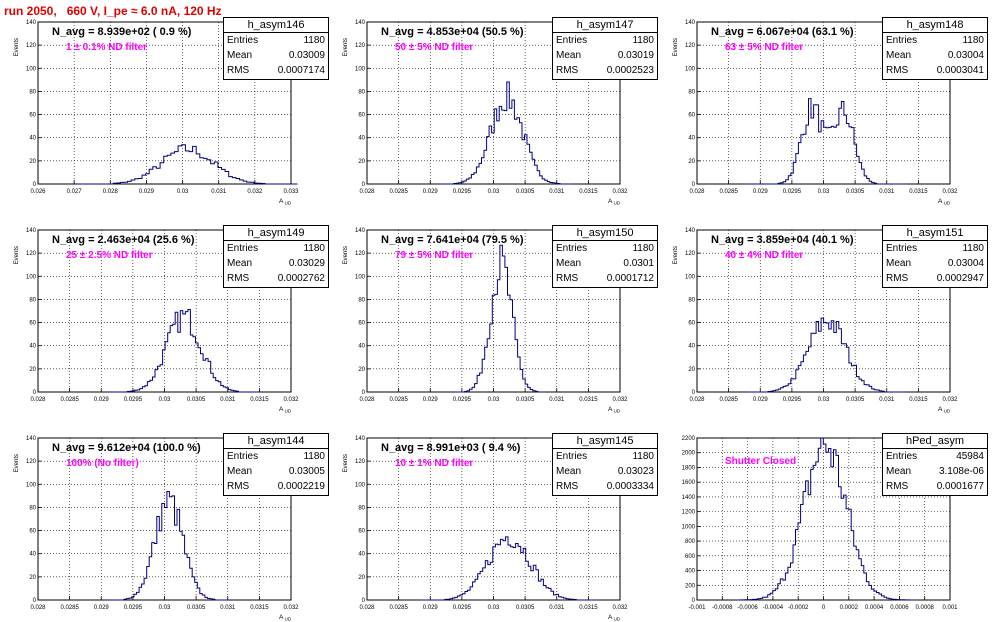  What do you see at coordinates (764, 47) in the screenshot?
I see `filter-label: 63 ± 5% ND filter` at bounding box center [764, 47].